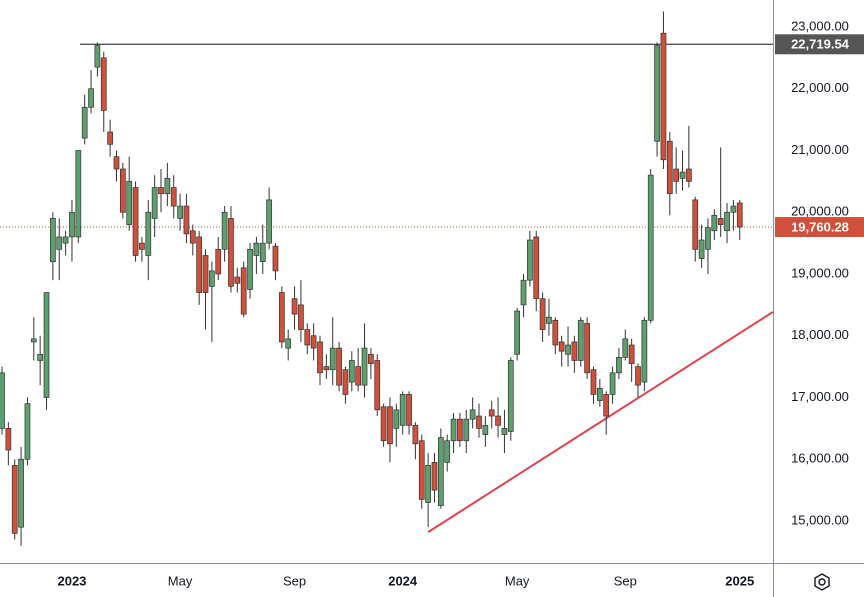 Image resolution: width=864 pixels, height=597 pixels. I want to click on y-tick-label: 17,000.00, so click(820, 396).